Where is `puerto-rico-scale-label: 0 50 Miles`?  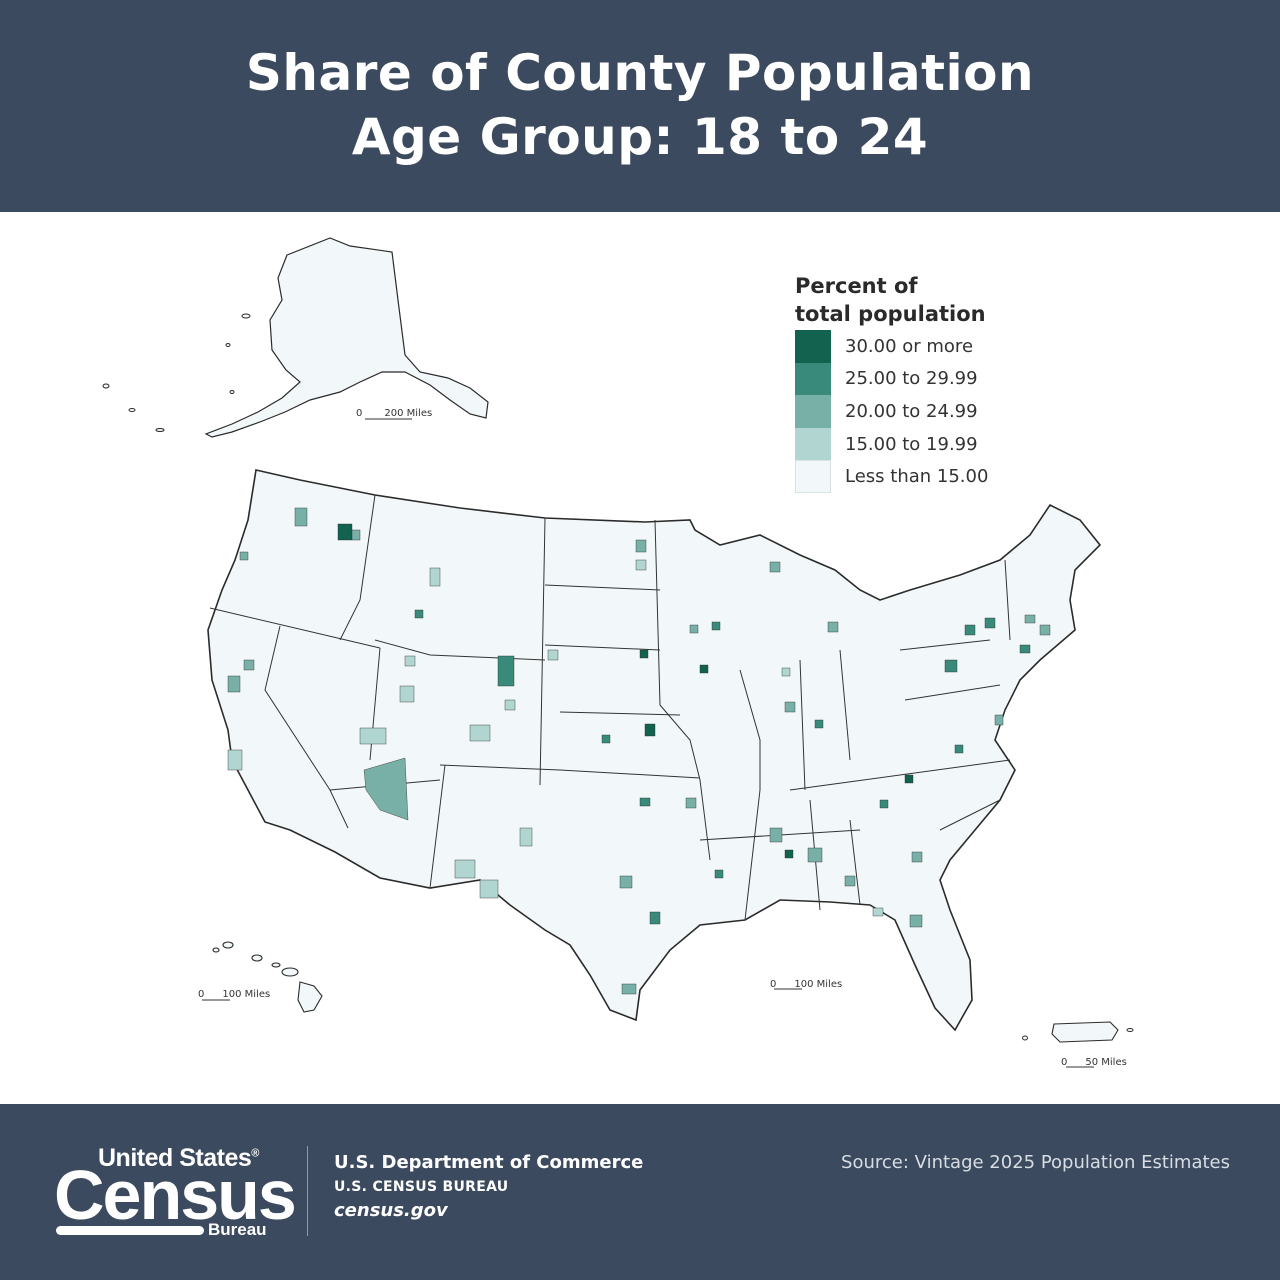
puerto-rico-scale-label: 0 50 Miles is located at coordinates (1094, 1062).